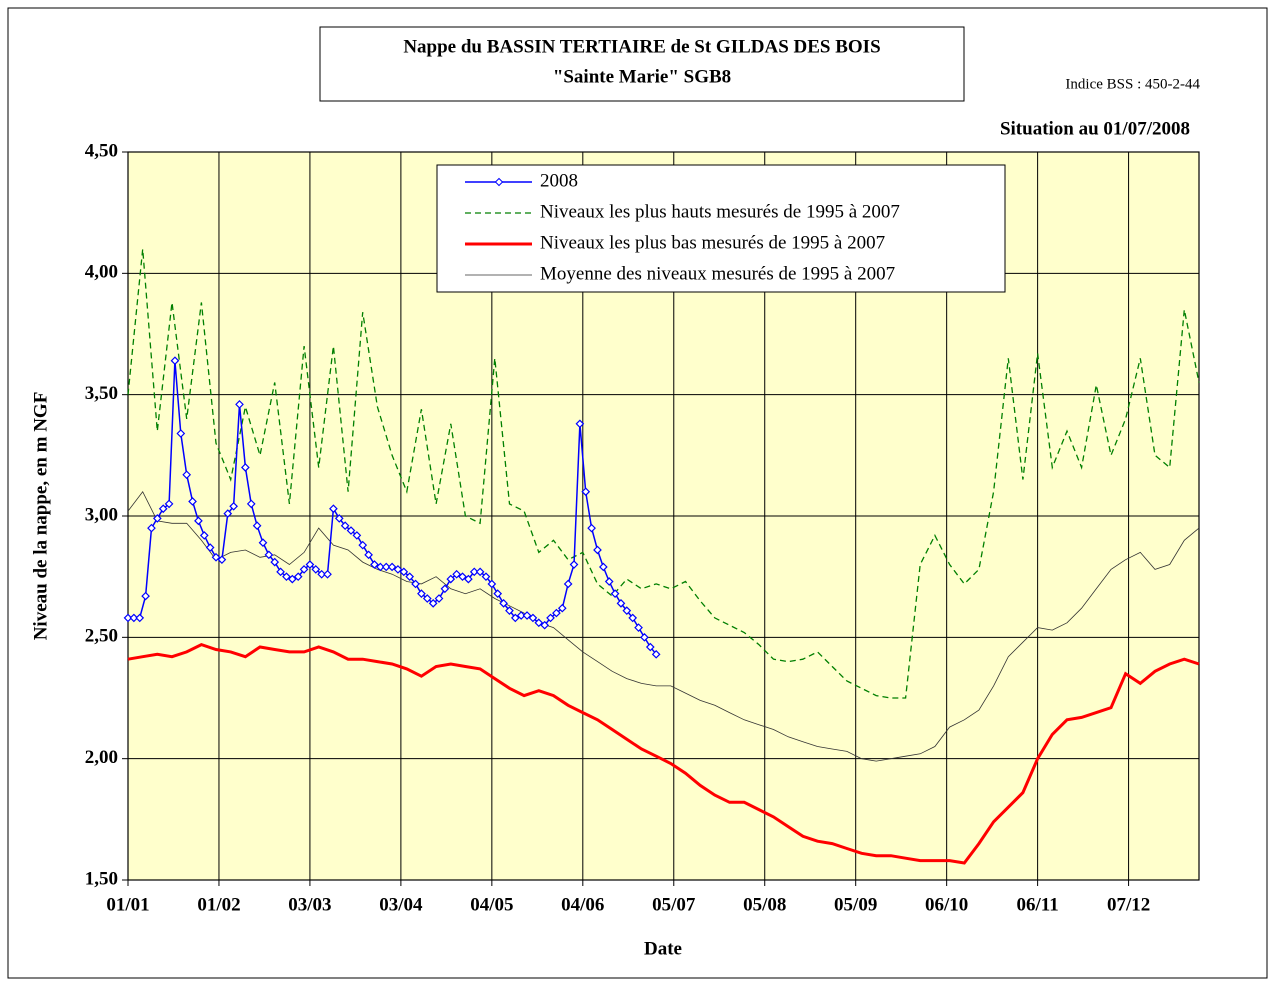 The width and height of the screenshot is (1275, 986). Describe the element at coordinates (101, 150) in the screenshot. I see `y-tick-label: 4,50` at that location.